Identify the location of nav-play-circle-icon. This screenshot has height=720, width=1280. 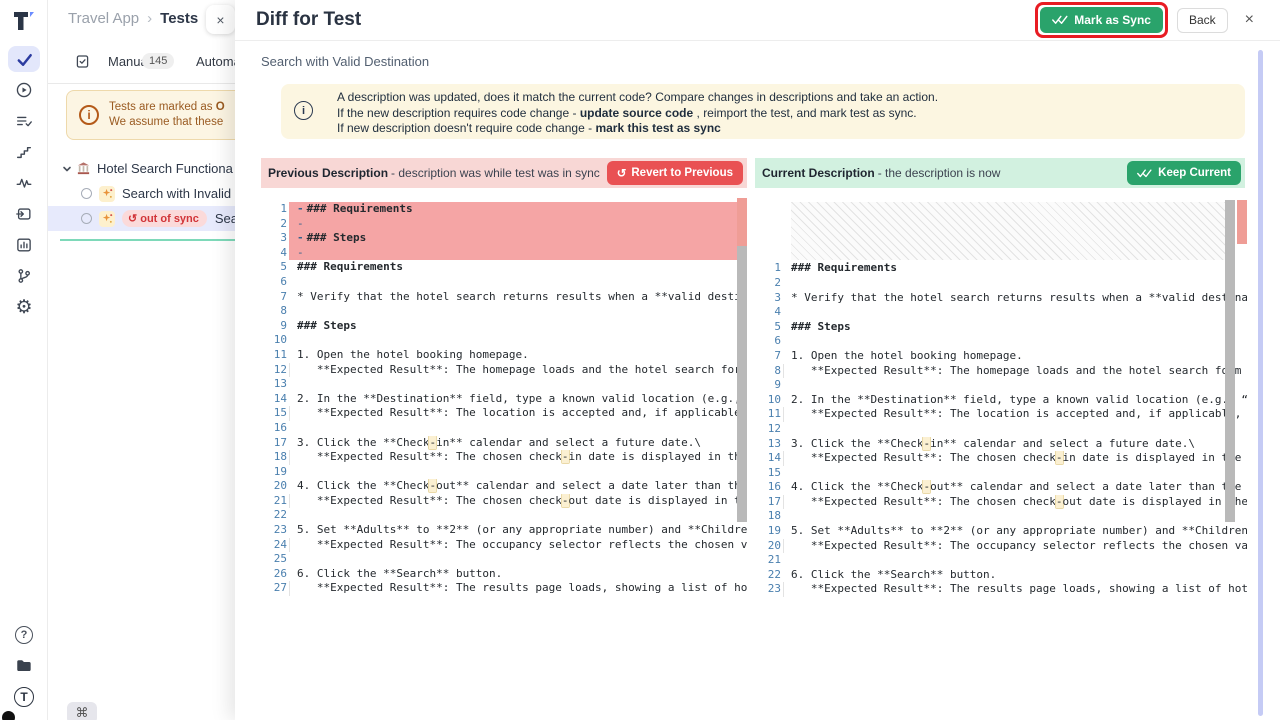
(24, 90).